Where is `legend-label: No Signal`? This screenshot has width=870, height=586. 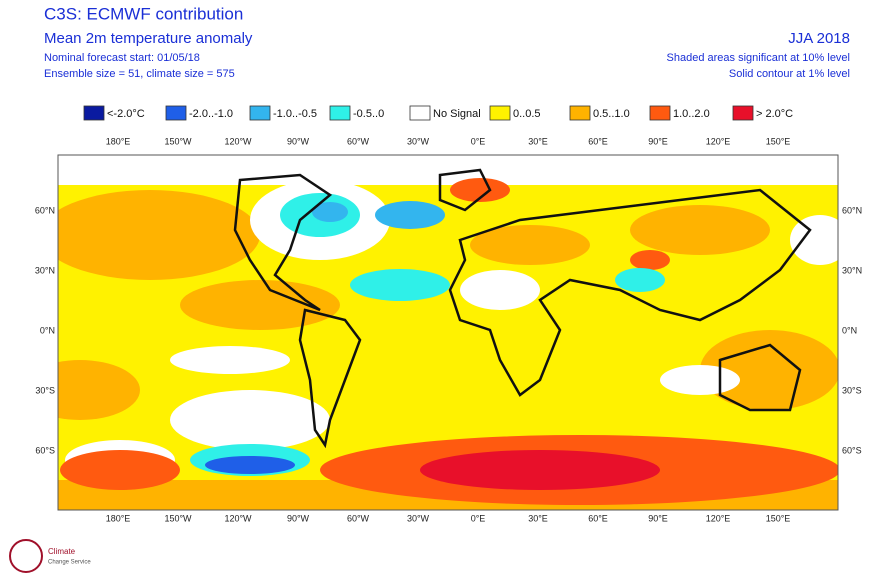
legend-label: No Signal is located at coordinates (457, 114).